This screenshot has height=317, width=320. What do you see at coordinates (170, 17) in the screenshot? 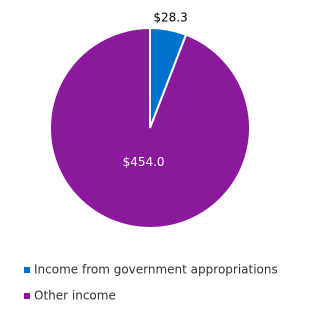
I see `data-label: $28.3` at bounding box center [170, 17].